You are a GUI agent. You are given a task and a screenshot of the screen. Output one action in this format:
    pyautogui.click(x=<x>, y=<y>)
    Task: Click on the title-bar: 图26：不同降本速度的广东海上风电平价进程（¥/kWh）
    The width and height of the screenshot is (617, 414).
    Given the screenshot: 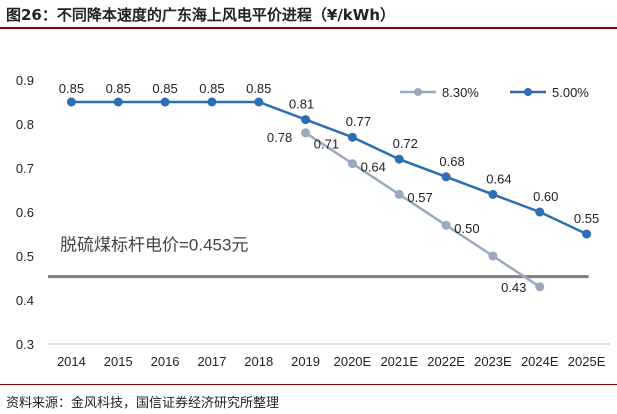 What is the action you would take?
    pyautogui.click(x=308, y=14)
    